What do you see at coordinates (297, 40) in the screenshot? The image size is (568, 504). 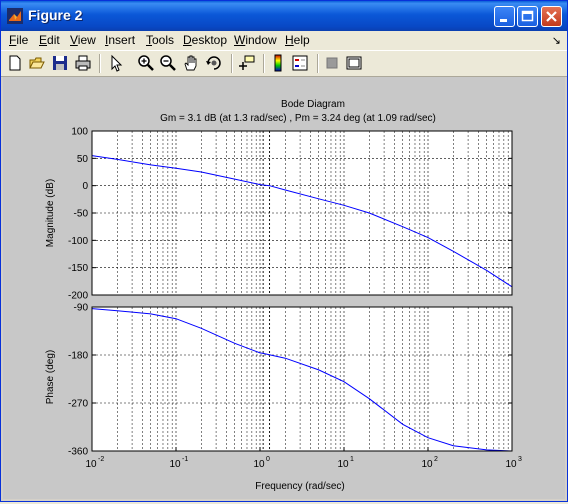 I see `menu-help: Help` at bounding box center [297, 40].